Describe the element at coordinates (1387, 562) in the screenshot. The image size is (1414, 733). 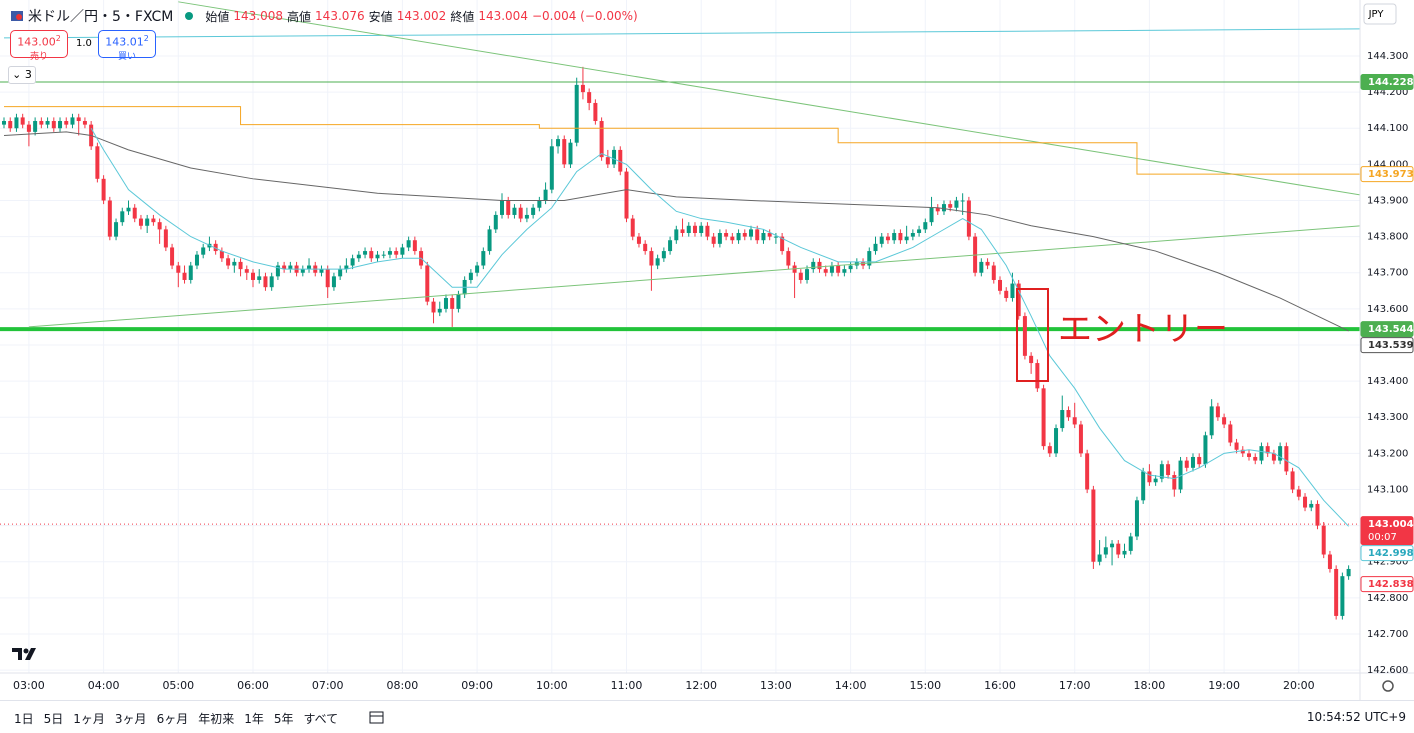
I see `y-tick-label: 142.900` at that location.